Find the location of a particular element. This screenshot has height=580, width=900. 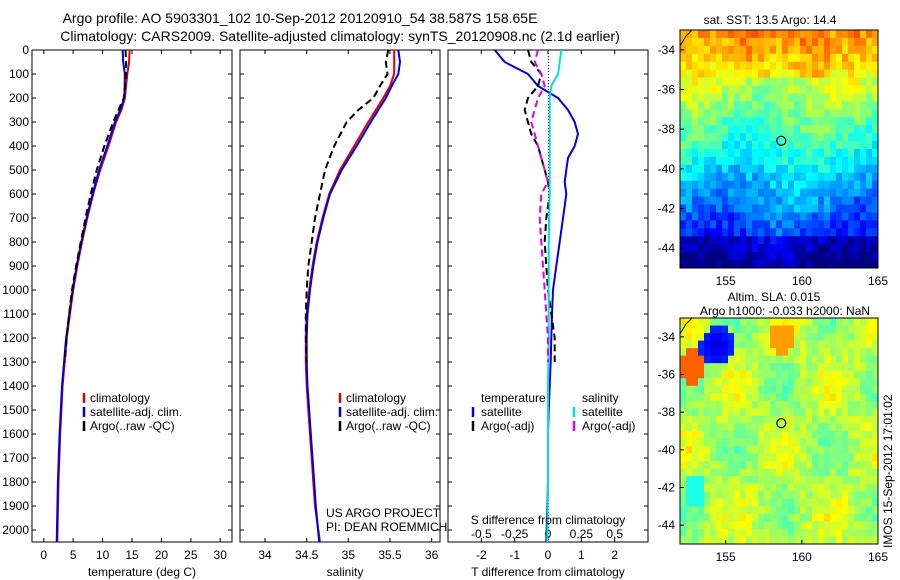

sla-map-subtitle: Argo h1000: -0.033 h2000: NaN is located at coordinates (785, 311).